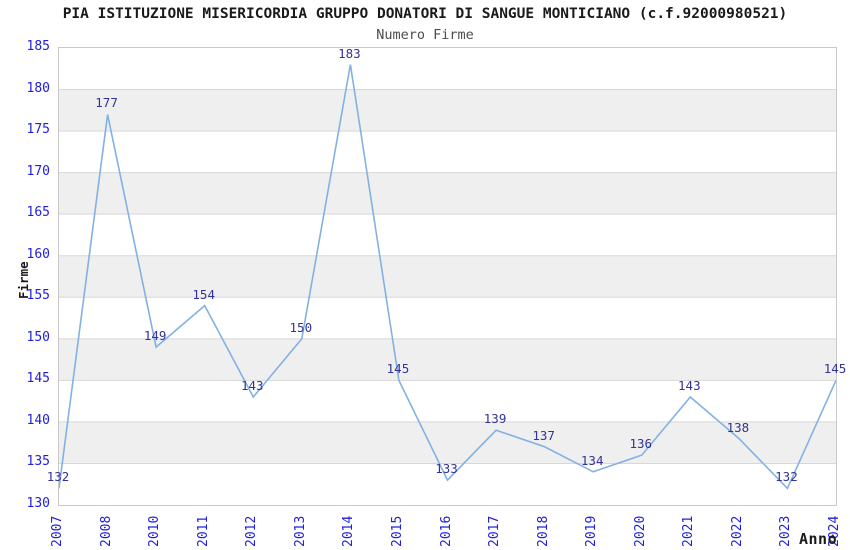 This screenshot has height=550, width=850. Describe the element at coordinates (38, 296) in the screenshot. I see `y-tick-label: 155` at that location.